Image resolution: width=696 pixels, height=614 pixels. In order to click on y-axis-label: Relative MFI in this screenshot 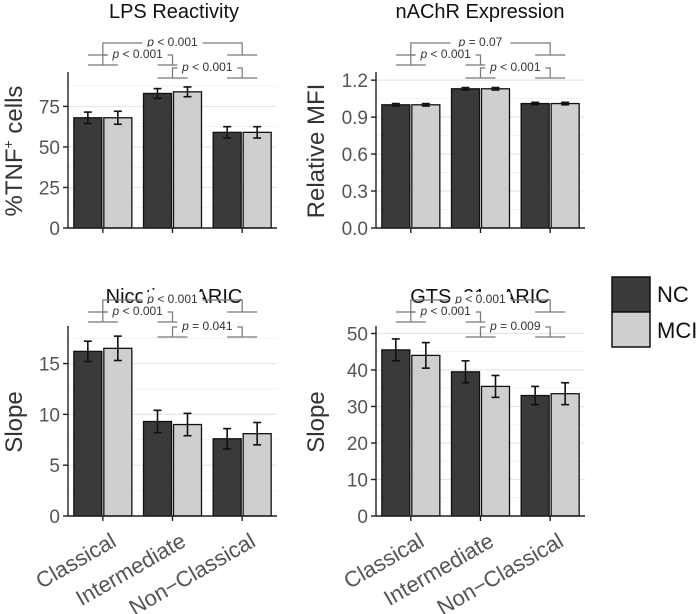, I will do `click(316, 151)`.